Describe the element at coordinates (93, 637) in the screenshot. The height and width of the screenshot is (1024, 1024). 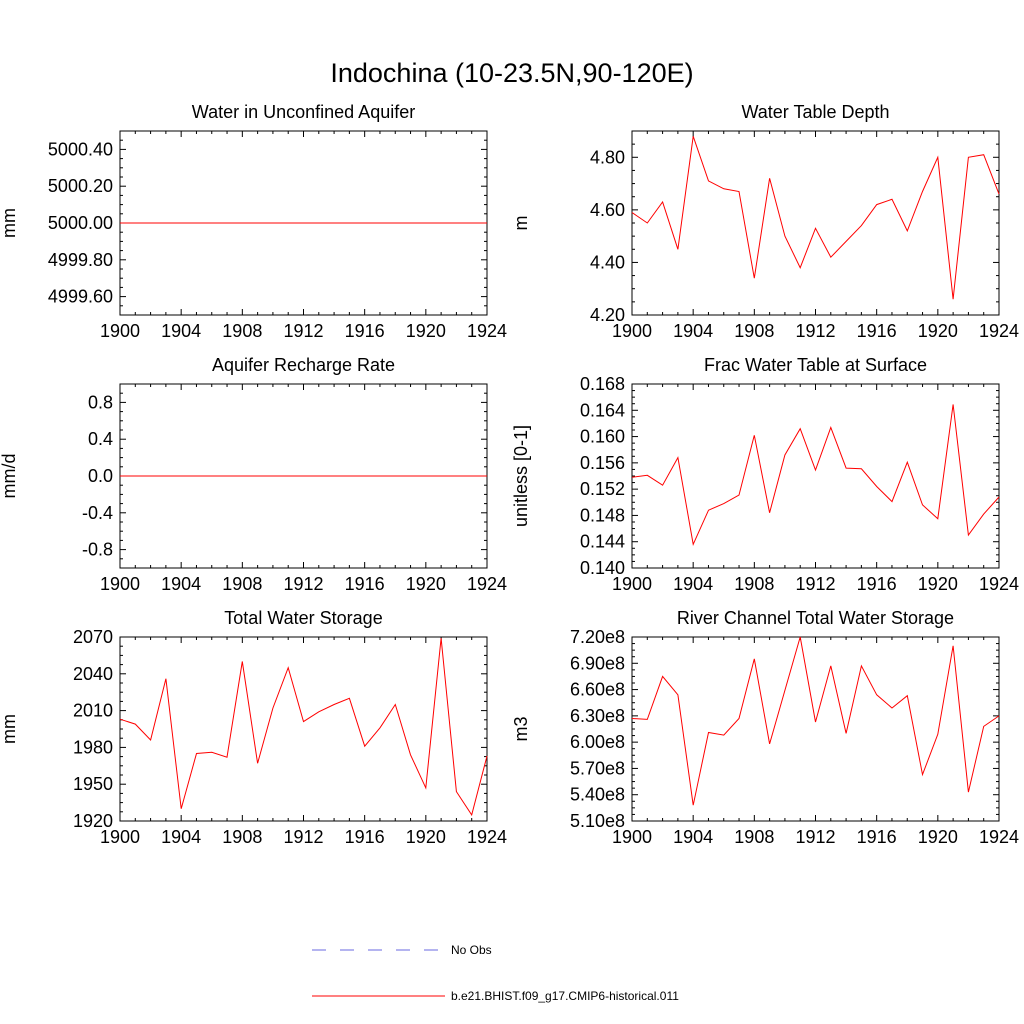
I see `y-tick-label: 2070` at that location.